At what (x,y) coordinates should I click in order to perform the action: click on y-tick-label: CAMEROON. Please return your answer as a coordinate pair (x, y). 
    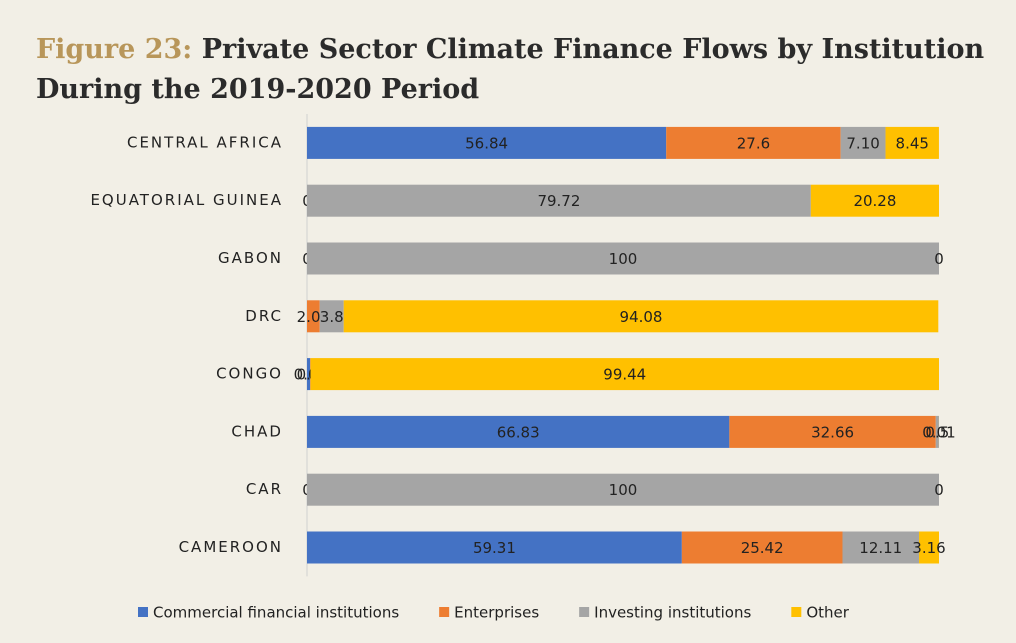
    Looking at the image, I should click on (231, 547).